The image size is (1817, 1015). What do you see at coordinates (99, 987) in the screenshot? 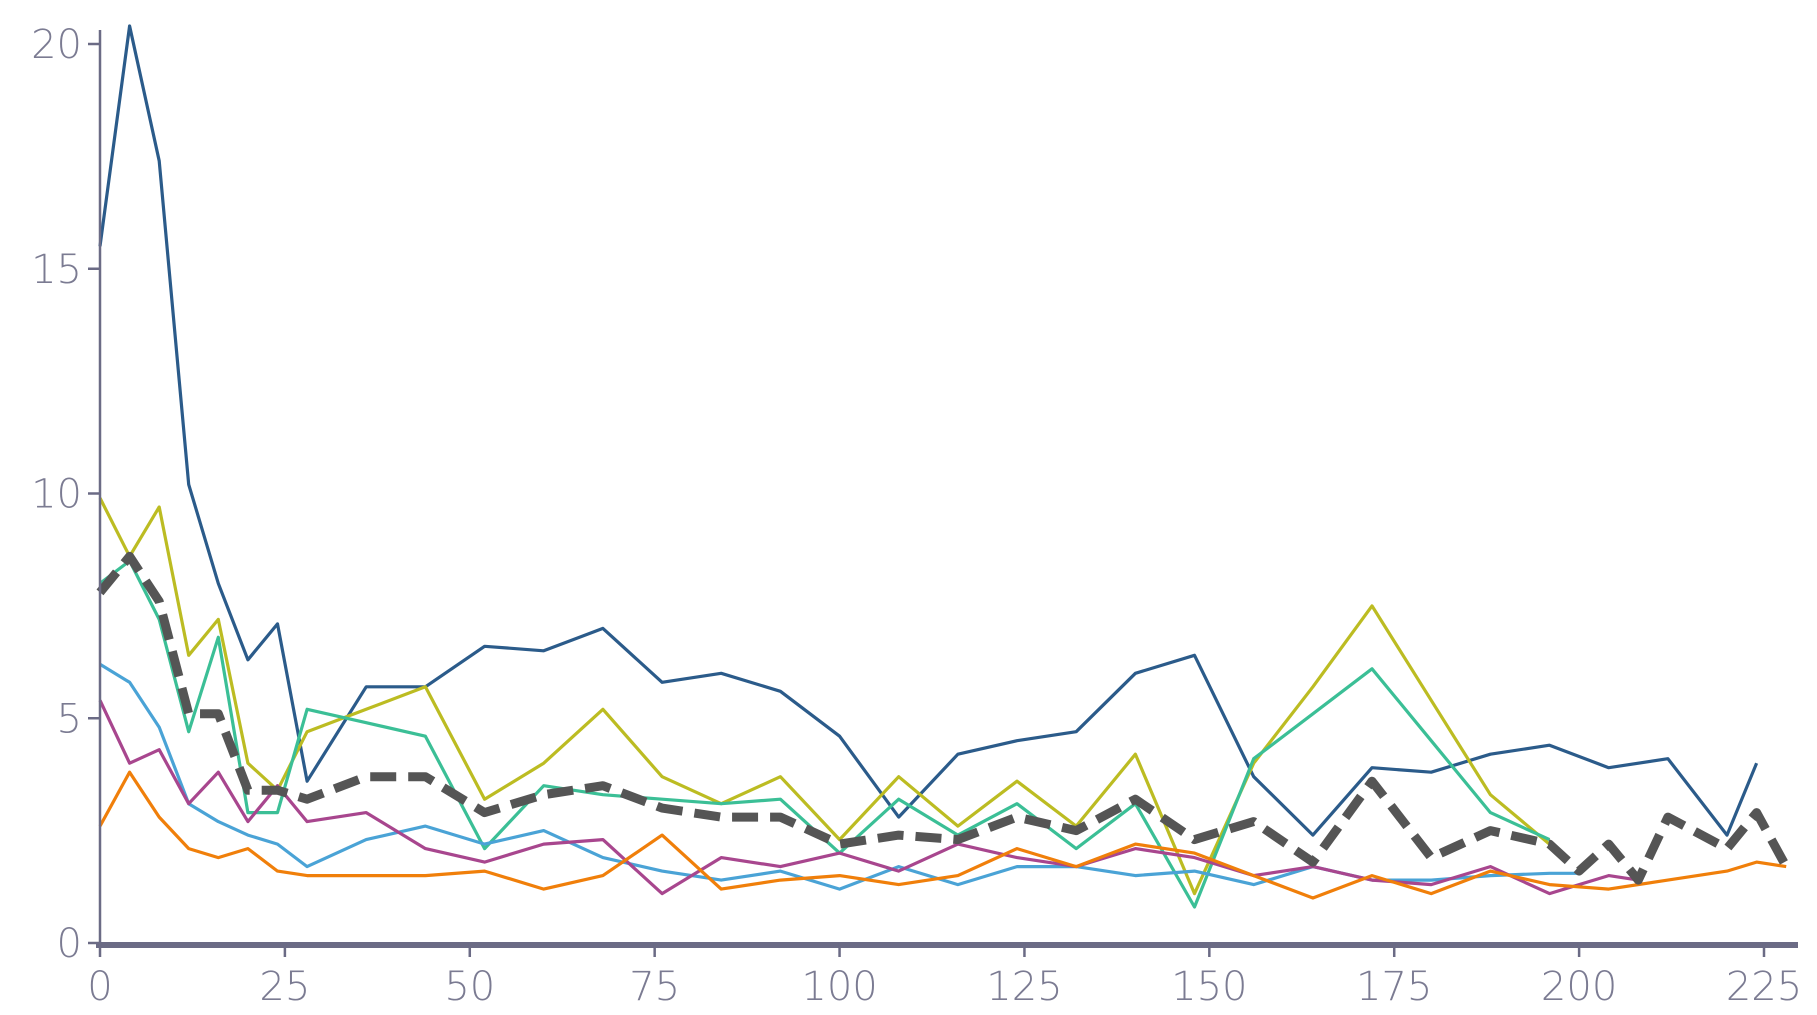
I see `x-tick-label: 0` at bounding box center [99, 987].